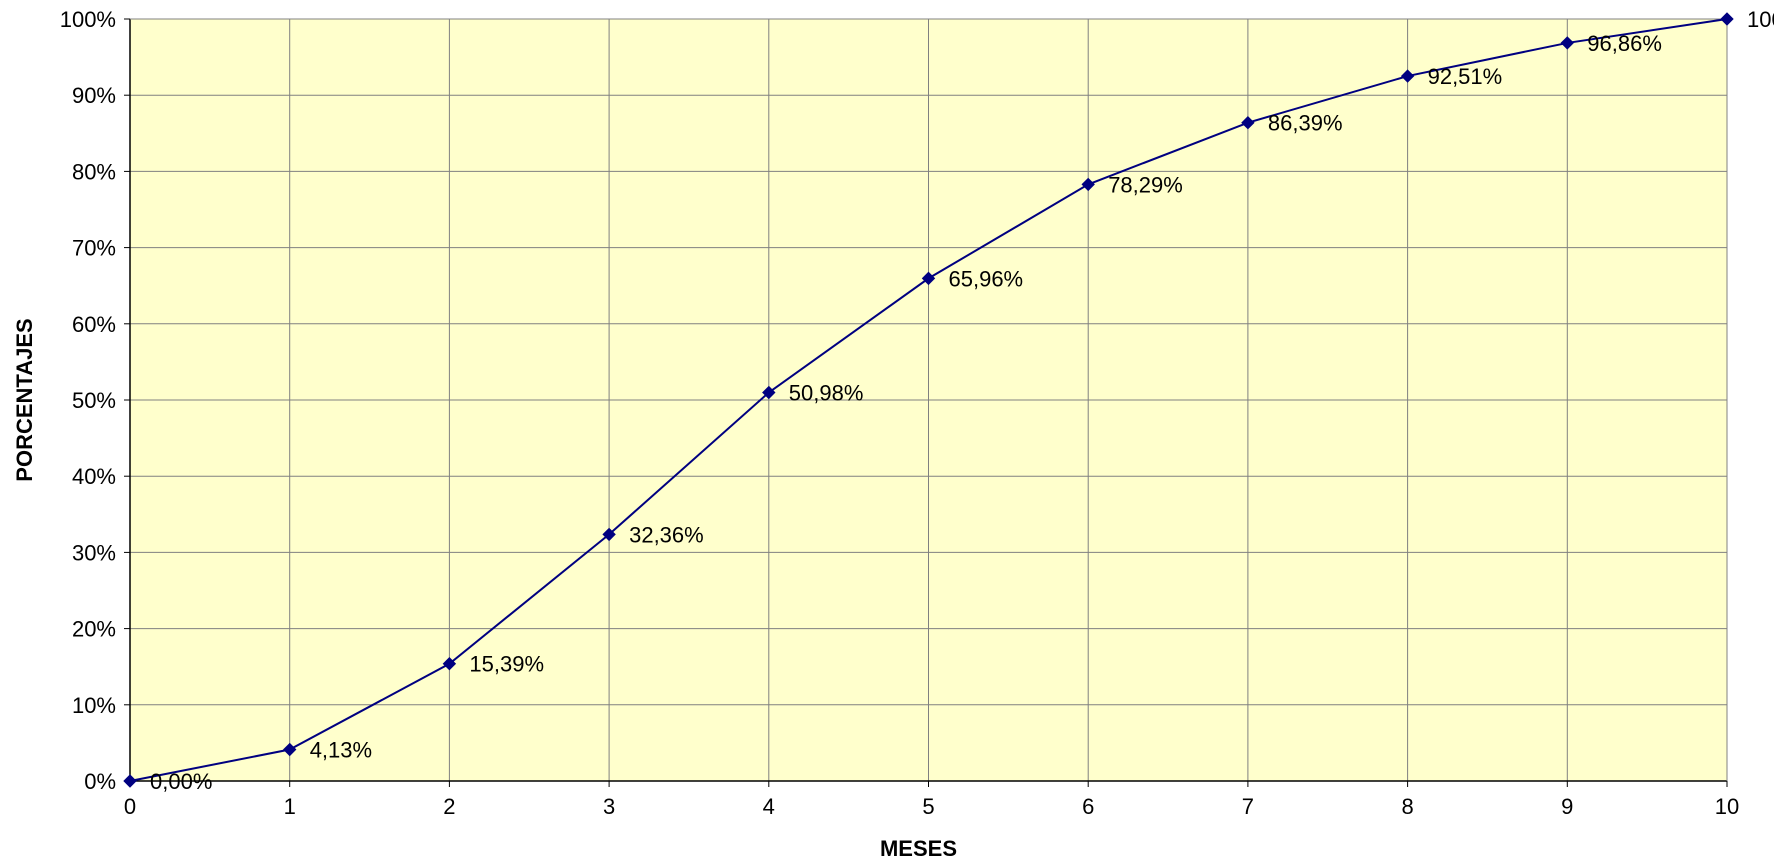 The width and height of the screenshot is (1774, 867). I want to click on data-label: 50,98%, so click(826, 393).